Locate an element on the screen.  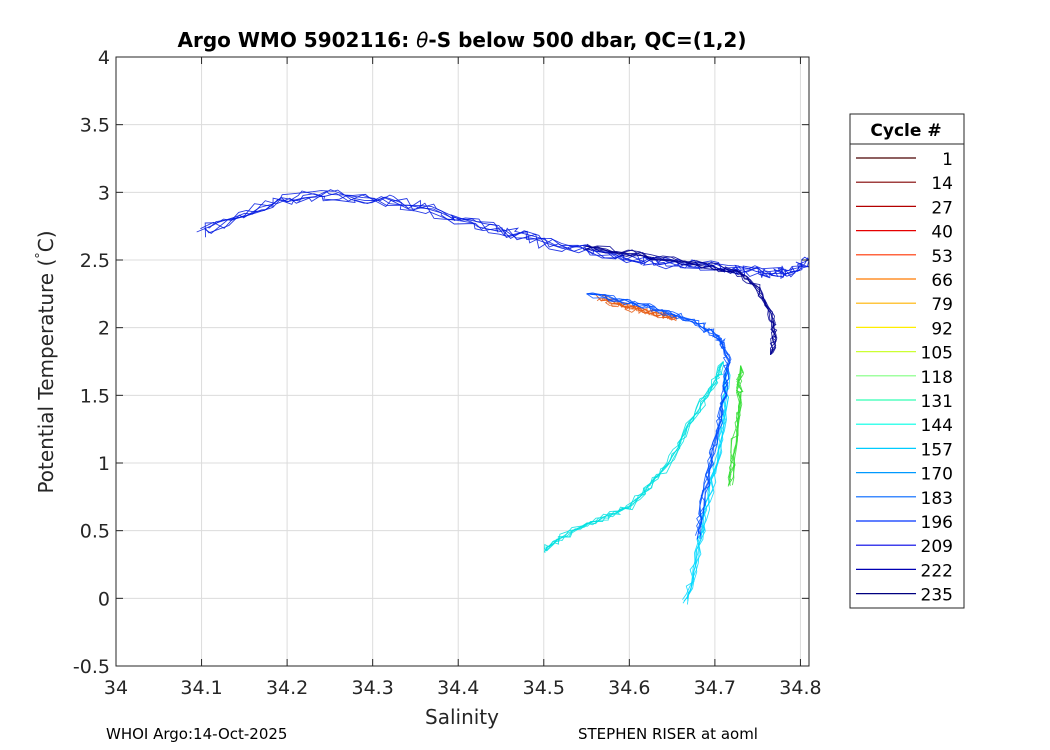
legend-entry-label: 27 is located at coordinates (942, 208).